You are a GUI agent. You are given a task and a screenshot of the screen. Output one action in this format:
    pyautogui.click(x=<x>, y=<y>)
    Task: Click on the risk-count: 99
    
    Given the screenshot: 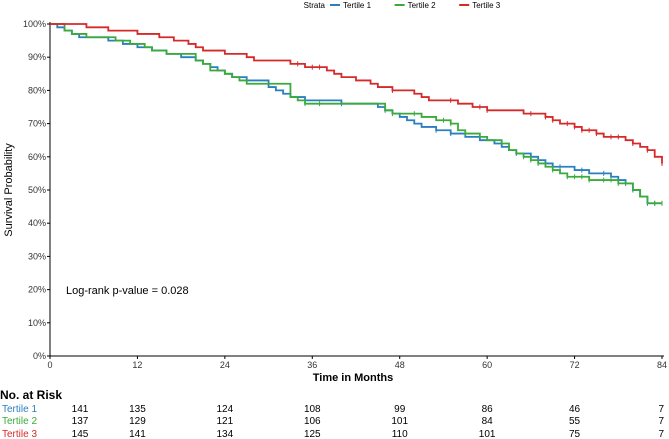 What is the action you would take?
    pyautogui.click(x=400, y=409)
    